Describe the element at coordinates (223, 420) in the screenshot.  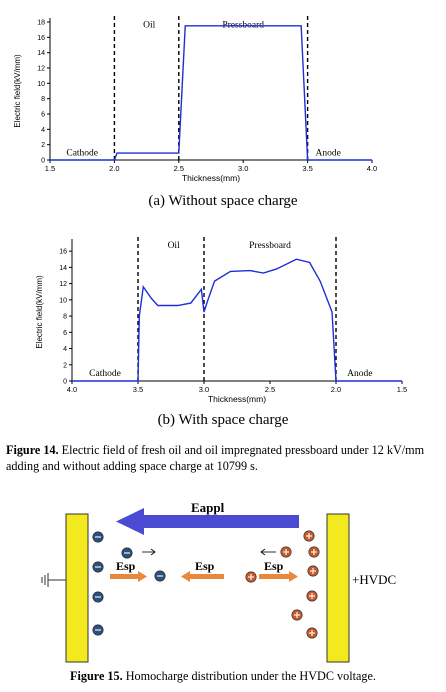
I see `subcaption-b: (b) With space charge` at that location.